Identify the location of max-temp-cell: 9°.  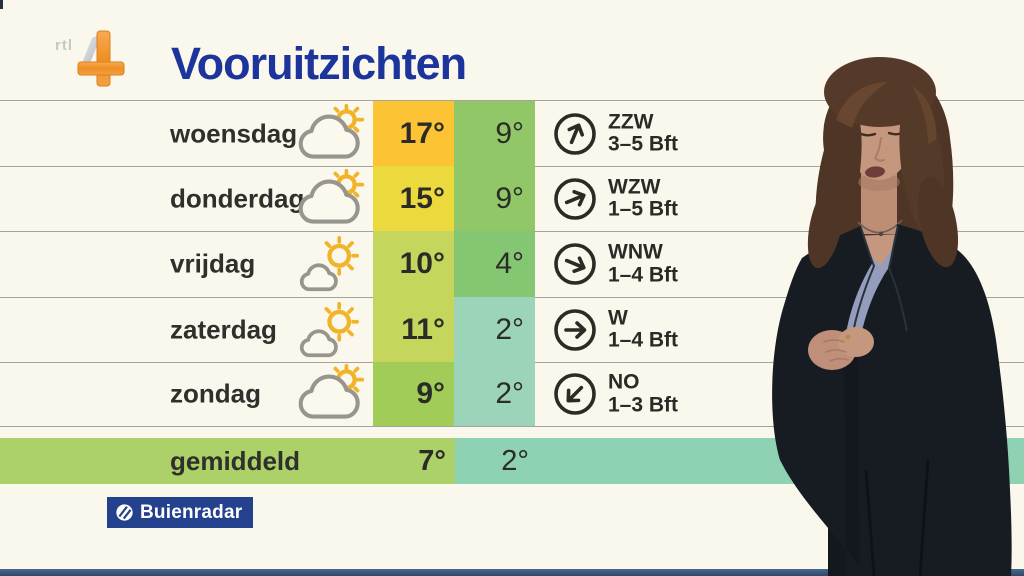
(413, 394).